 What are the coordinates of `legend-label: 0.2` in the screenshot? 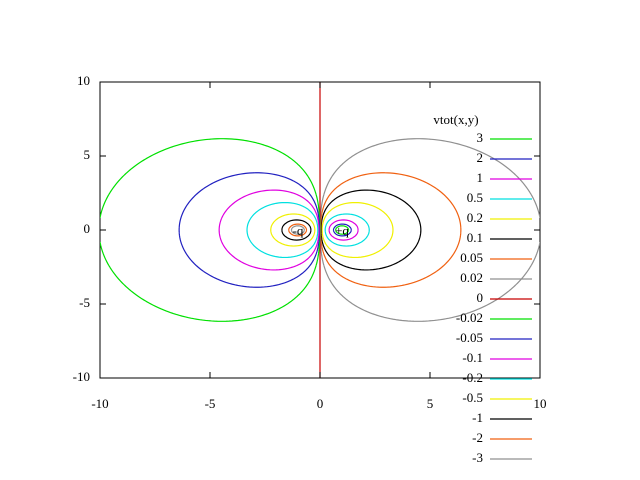 It's located at (475, 217).